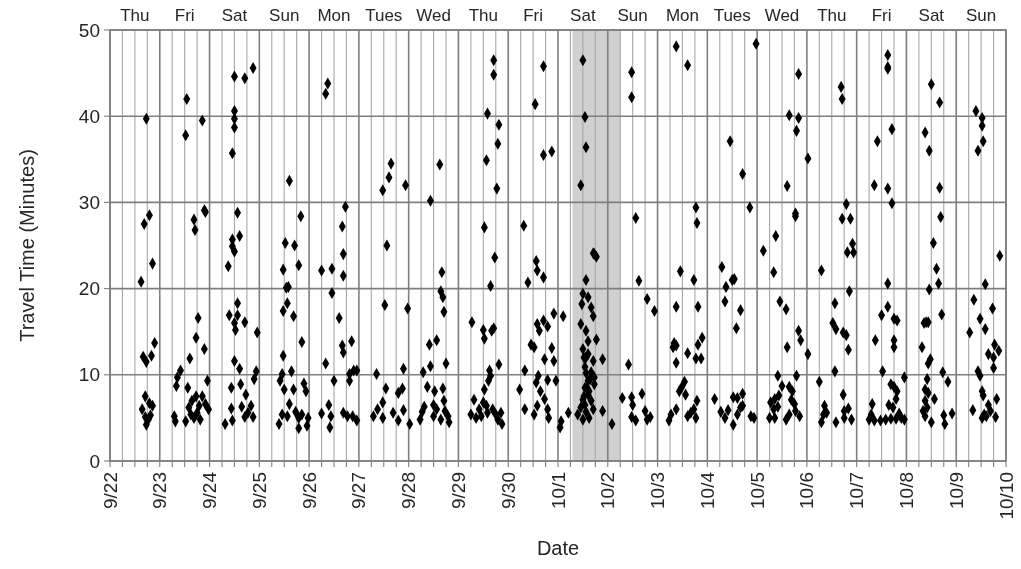  Describe the element at coordinates (89, 375) in the screenshot. I see `y-tick-label: 10` at that location.